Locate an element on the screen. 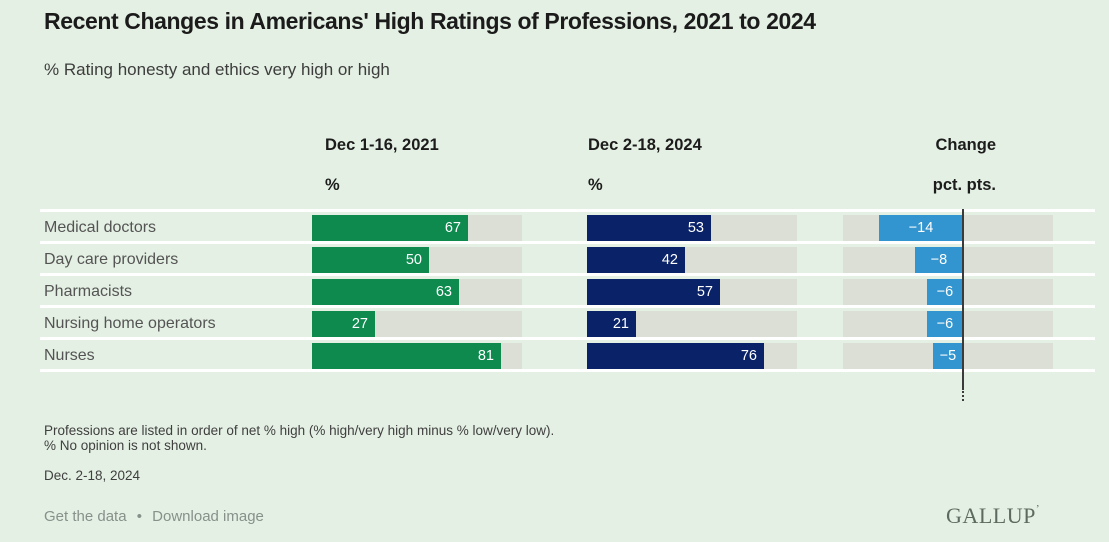 The image size is (1109, 542). bar-change: −5 is located at coordinates (948, 356).